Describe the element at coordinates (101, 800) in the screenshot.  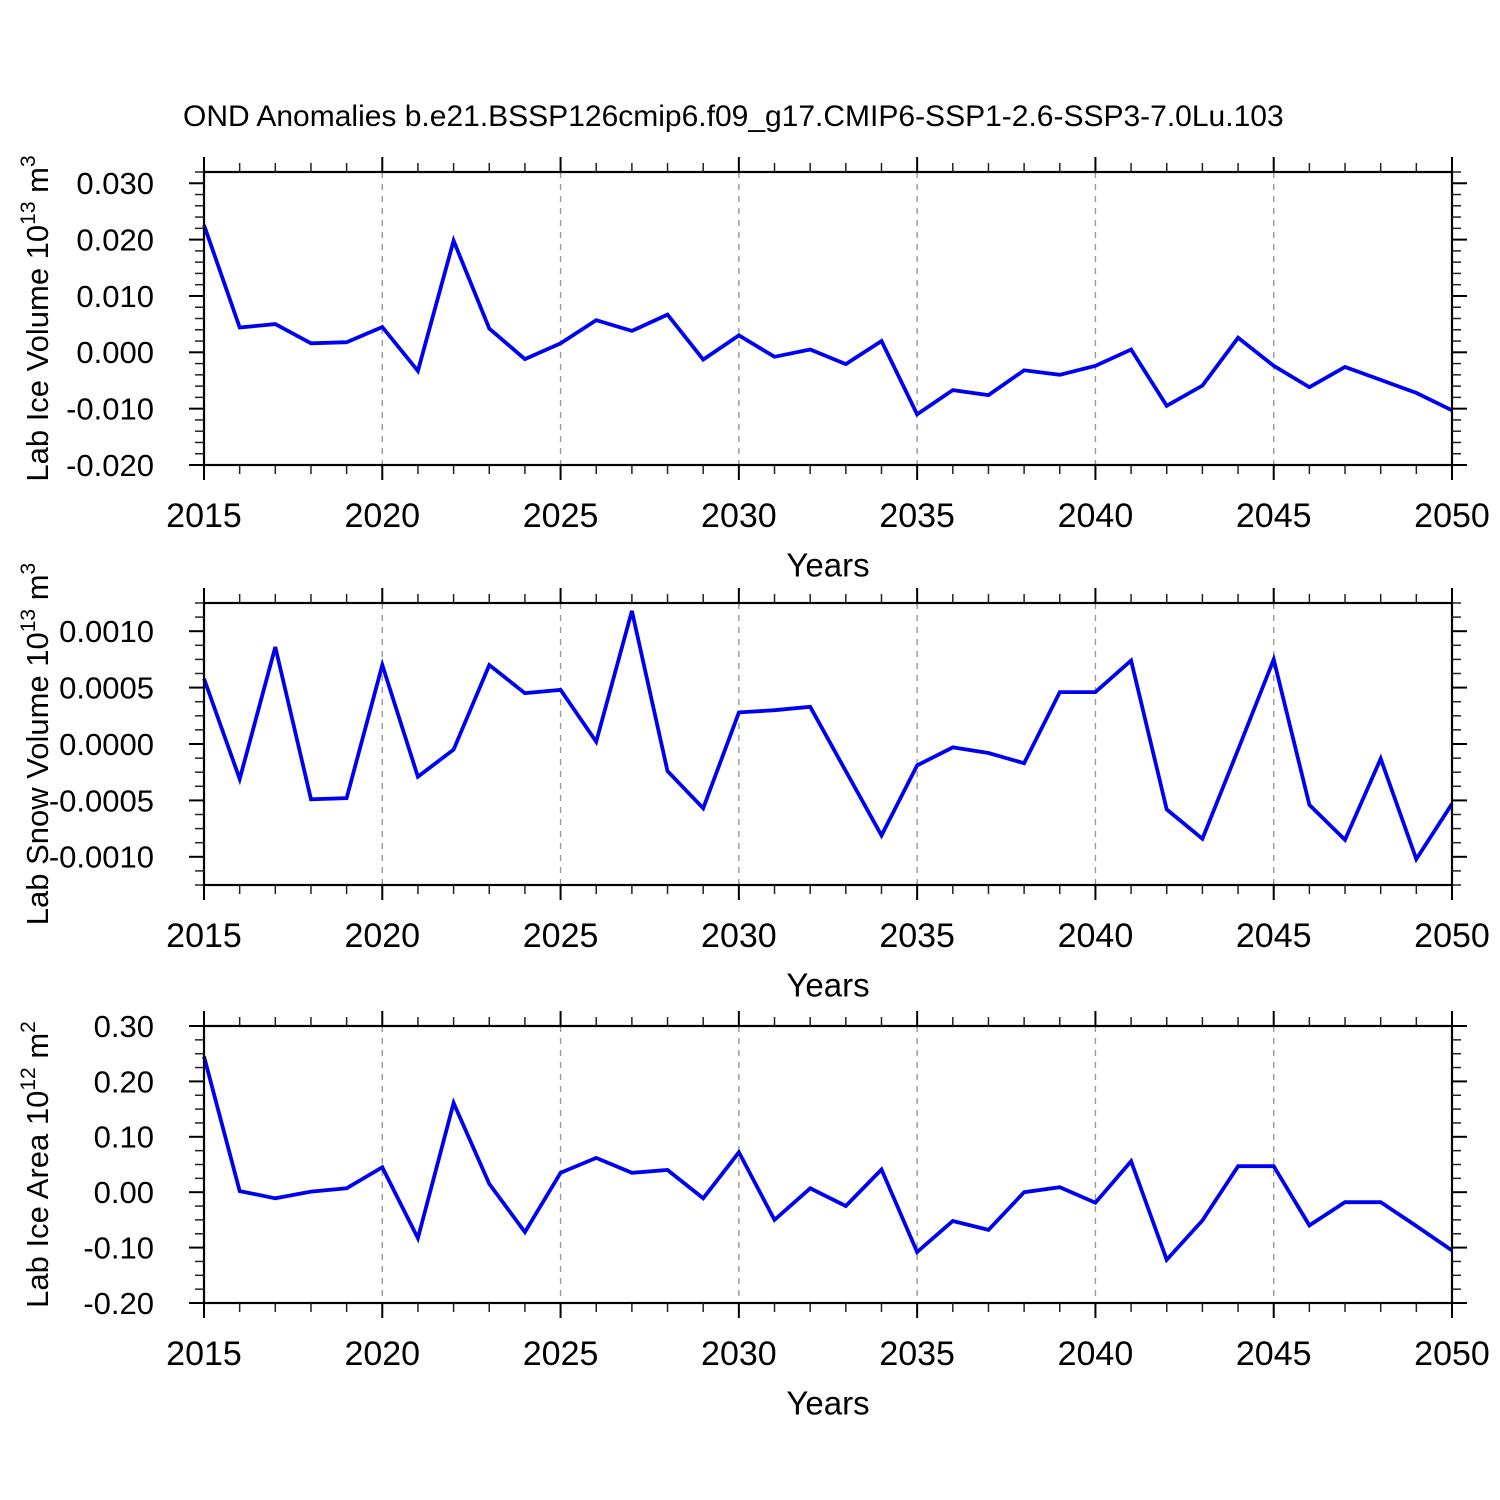
I see `y-tick-label: -0.0005` at that location.